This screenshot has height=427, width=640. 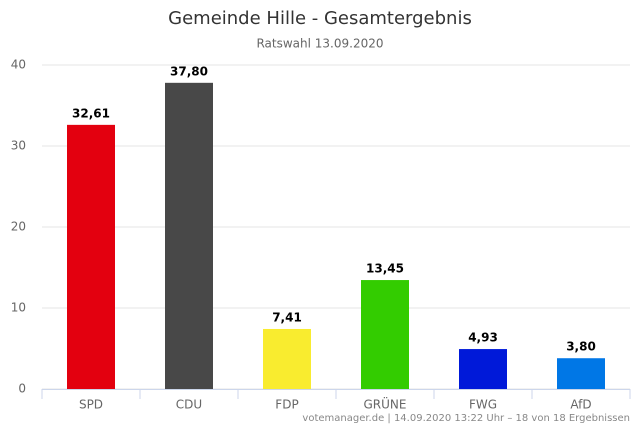 I want to click on y-tick-label: 0, so click(x=22, y=389).